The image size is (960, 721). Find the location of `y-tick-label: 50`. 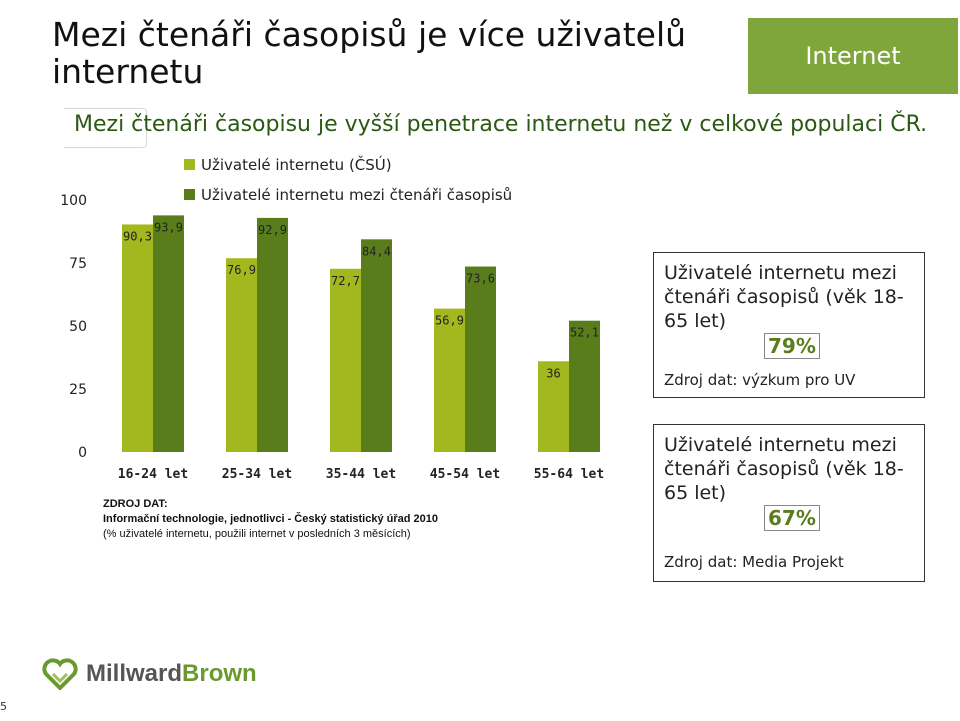

y-tick-label: 50 is located at coordinates (78, 327).